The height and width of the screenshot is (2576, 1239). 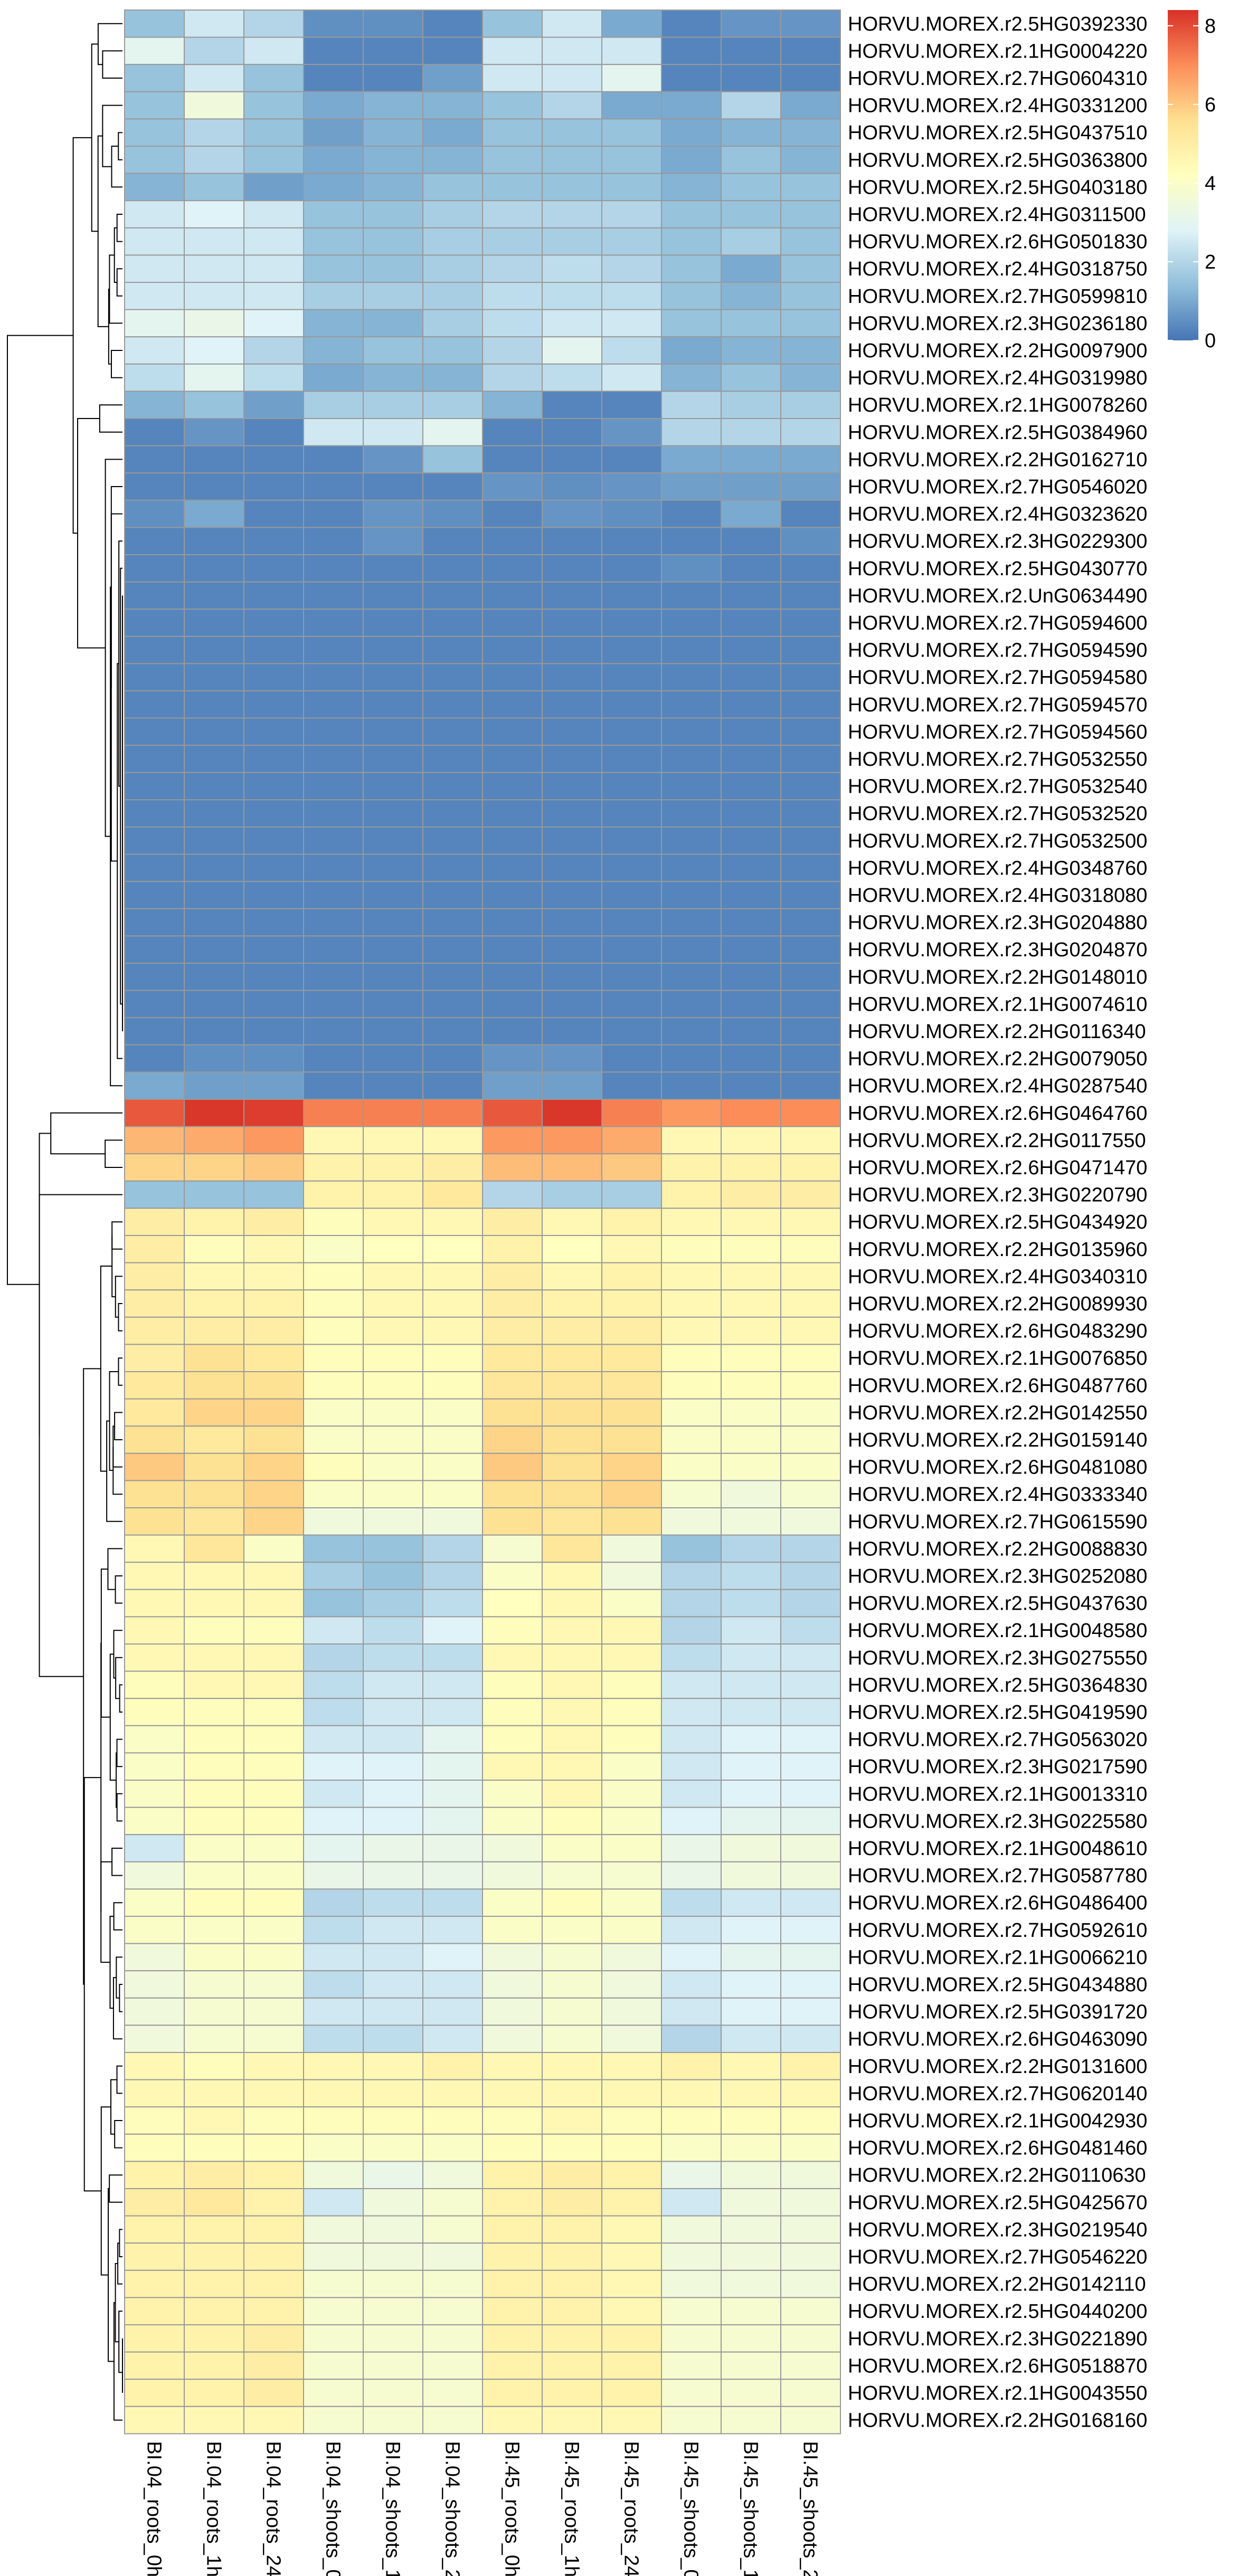 What do you see at coordinates (997, 1985) in the screenshot?
I see `row-label: HORVU.MOREX.r2.5HG0434880` at bounding box center [997, 1985].